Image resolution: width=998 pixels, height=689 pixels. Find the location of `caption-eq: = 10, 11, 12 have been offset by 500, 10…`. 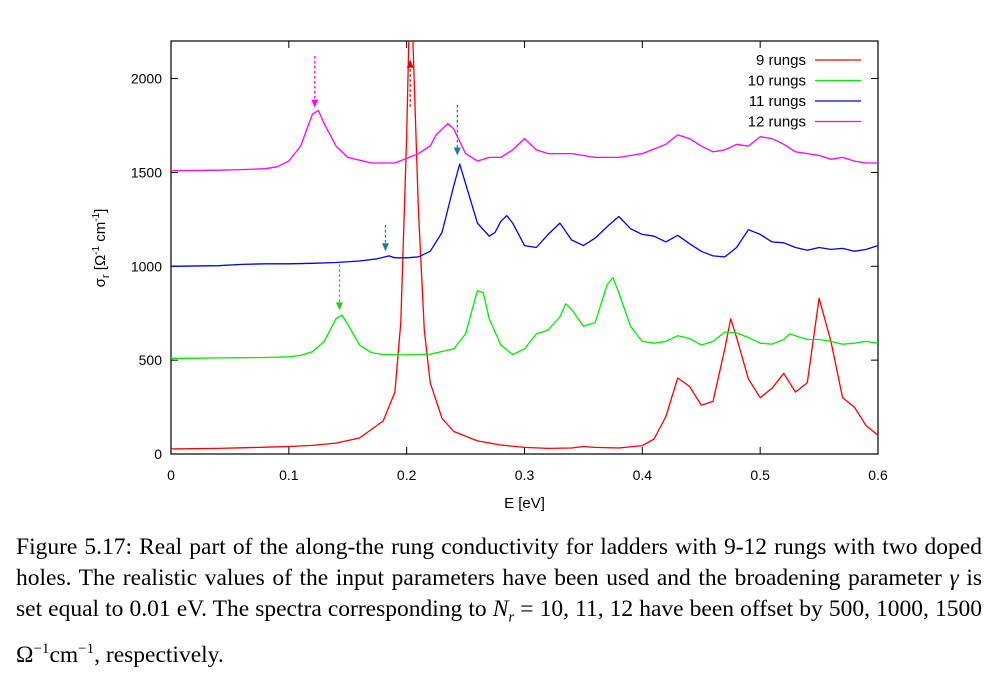

caption-eq: = 10, 11, 12 have been offset by 500, 10… is located at coordinates (499, 632).